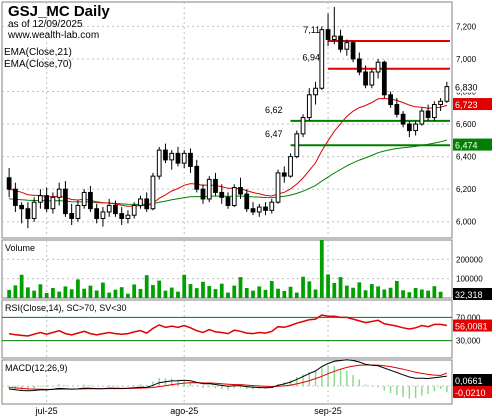 The image size is (496, 420). Describe the element at coordinates (469, 279) in the screenshot. I see `volume-tick-label: 100000` at that location.